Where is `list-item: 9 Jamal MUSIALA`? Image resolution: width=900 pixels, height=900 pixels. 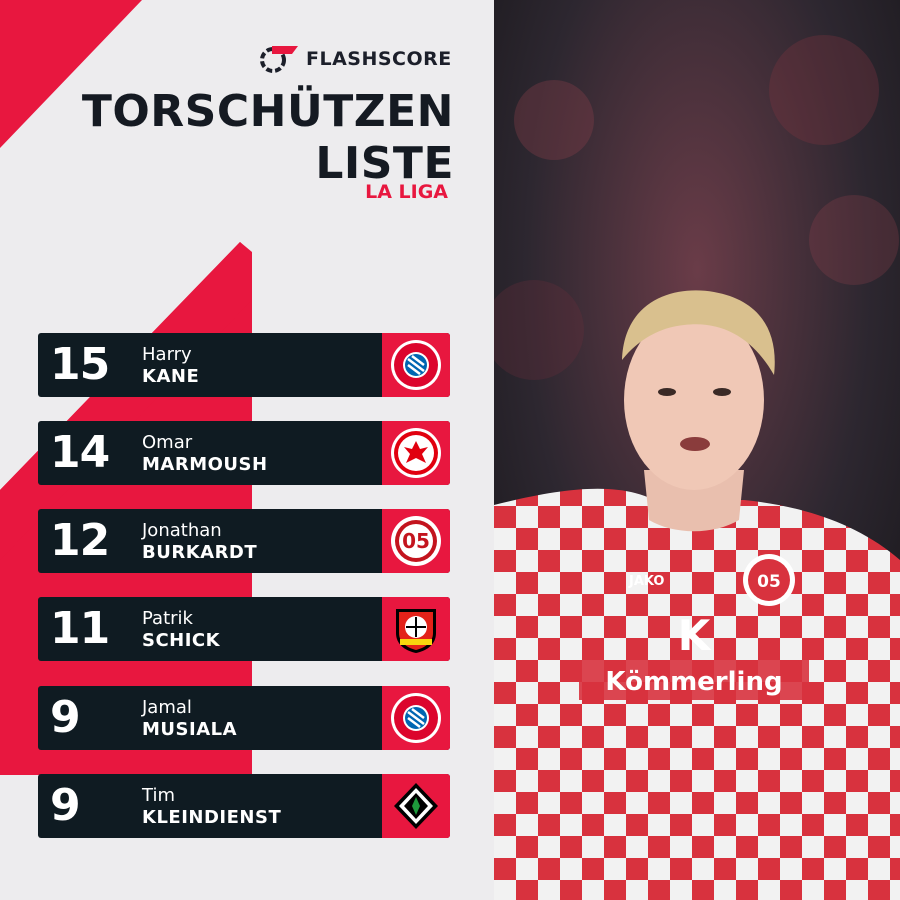
list-item: 9 Jamal MUSIALA is located at coordinates (244, 718).